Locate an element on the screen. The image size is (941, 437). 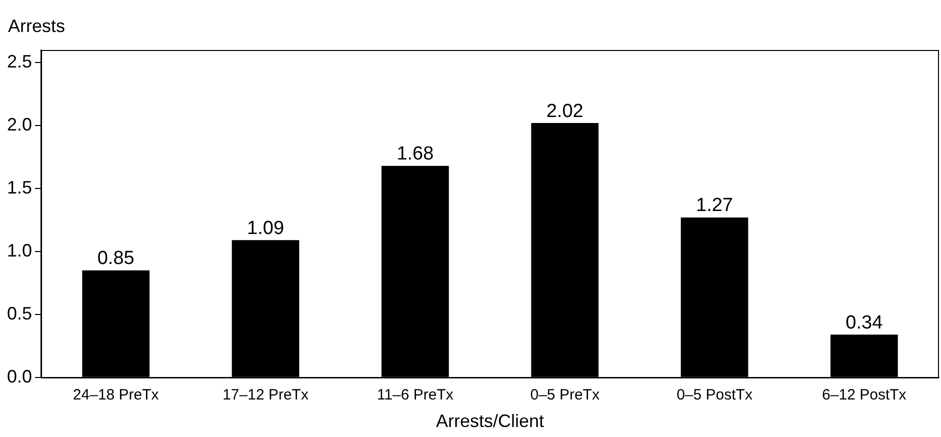
data-label: 1.09 is located at coordinates (265, 228).